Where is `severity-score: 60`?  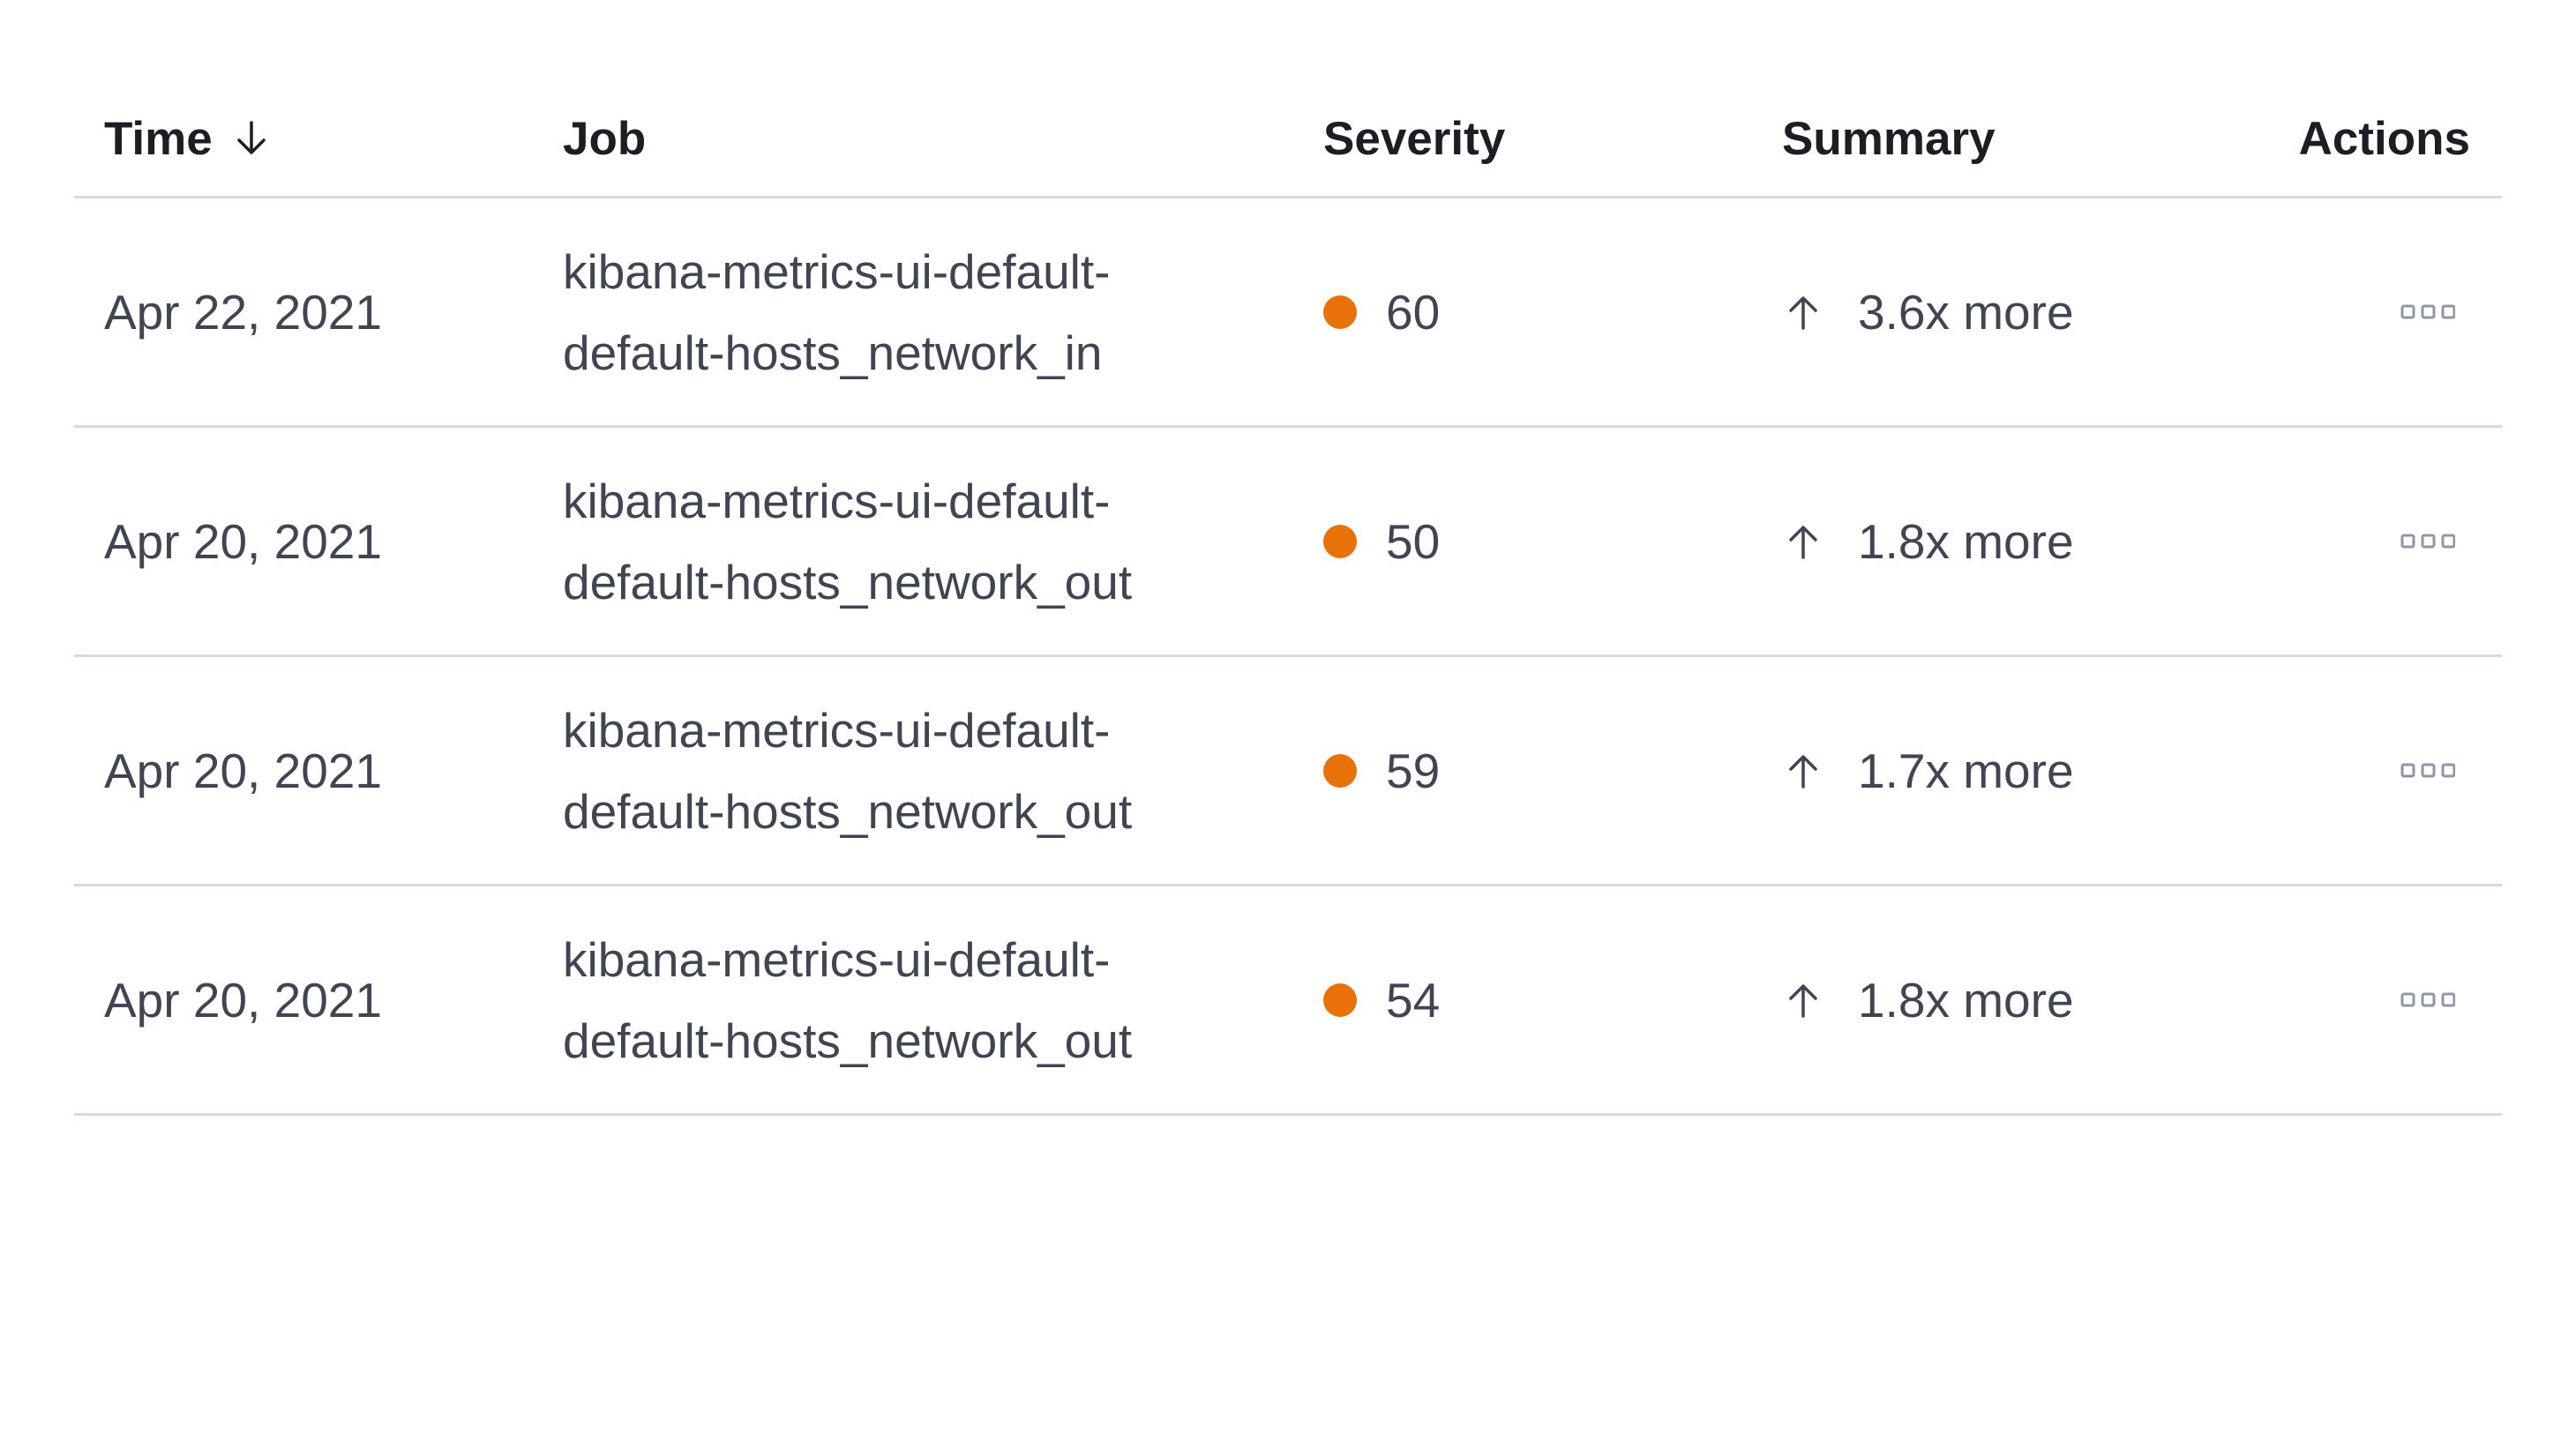
severity-score: 60 is located at coordinates (1413, 312).